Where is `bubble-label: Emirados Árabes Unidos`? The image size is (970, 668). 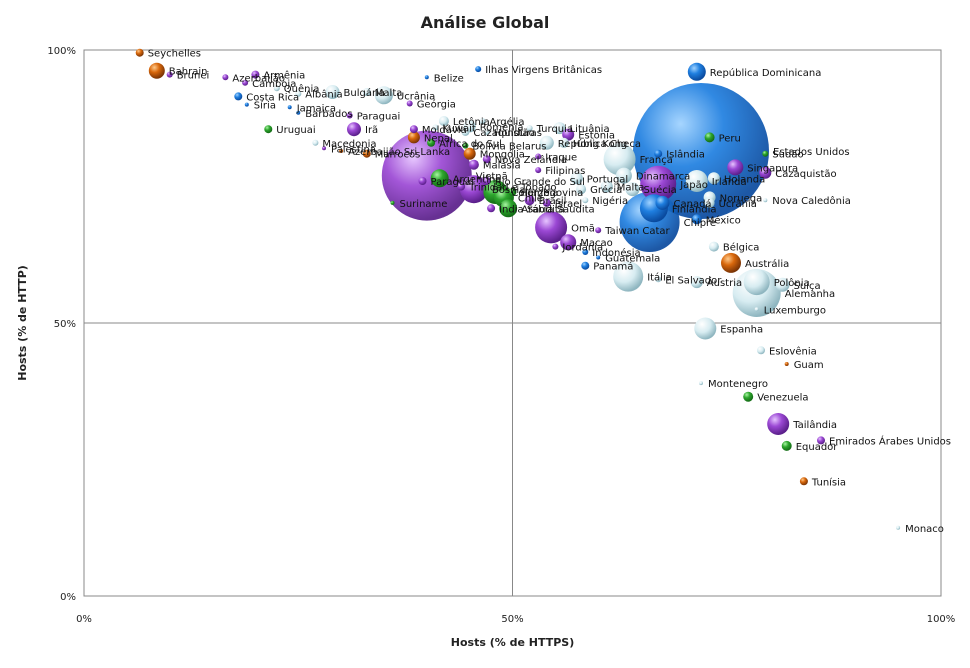
bubble-label: Emirados Árabes Unidos is located at coordinates (890, 440).